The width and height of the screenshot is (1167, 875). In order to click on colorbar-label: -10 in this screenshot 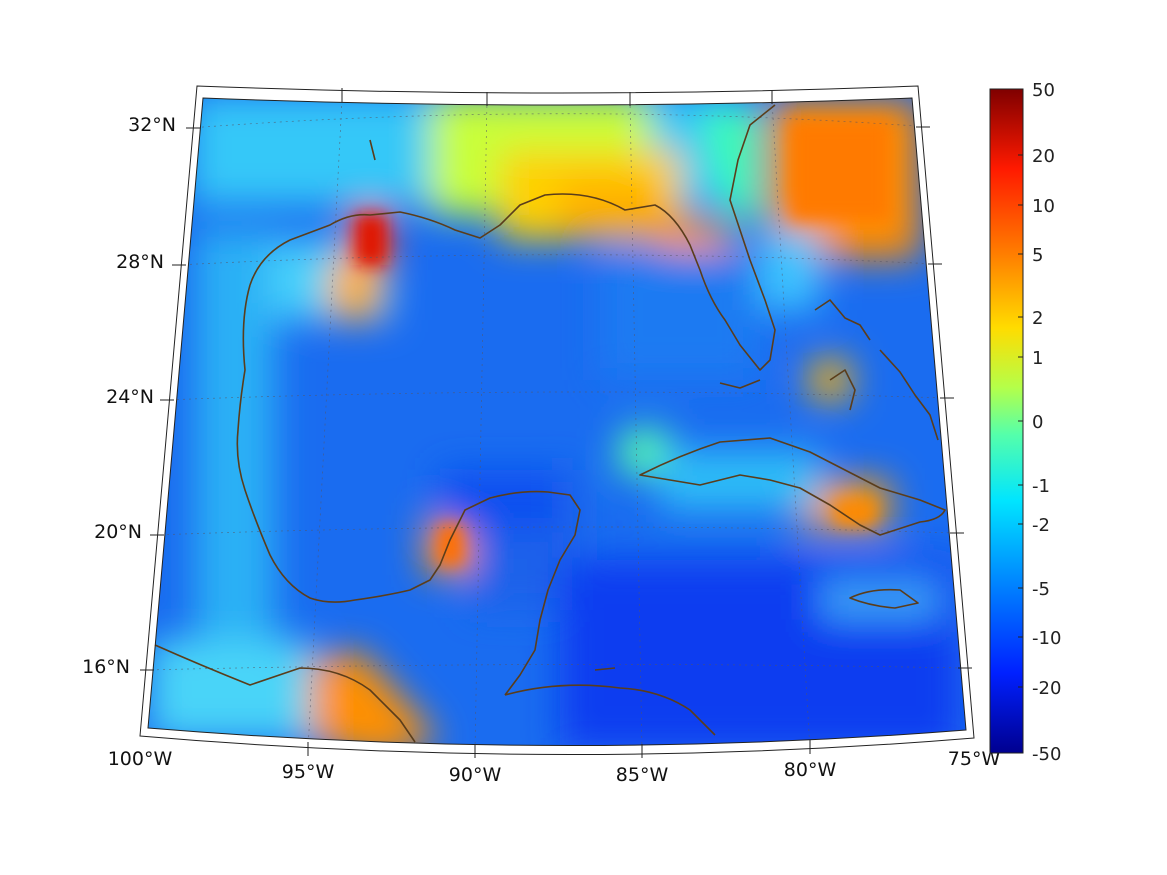, I will do `click(1046, 638)`.